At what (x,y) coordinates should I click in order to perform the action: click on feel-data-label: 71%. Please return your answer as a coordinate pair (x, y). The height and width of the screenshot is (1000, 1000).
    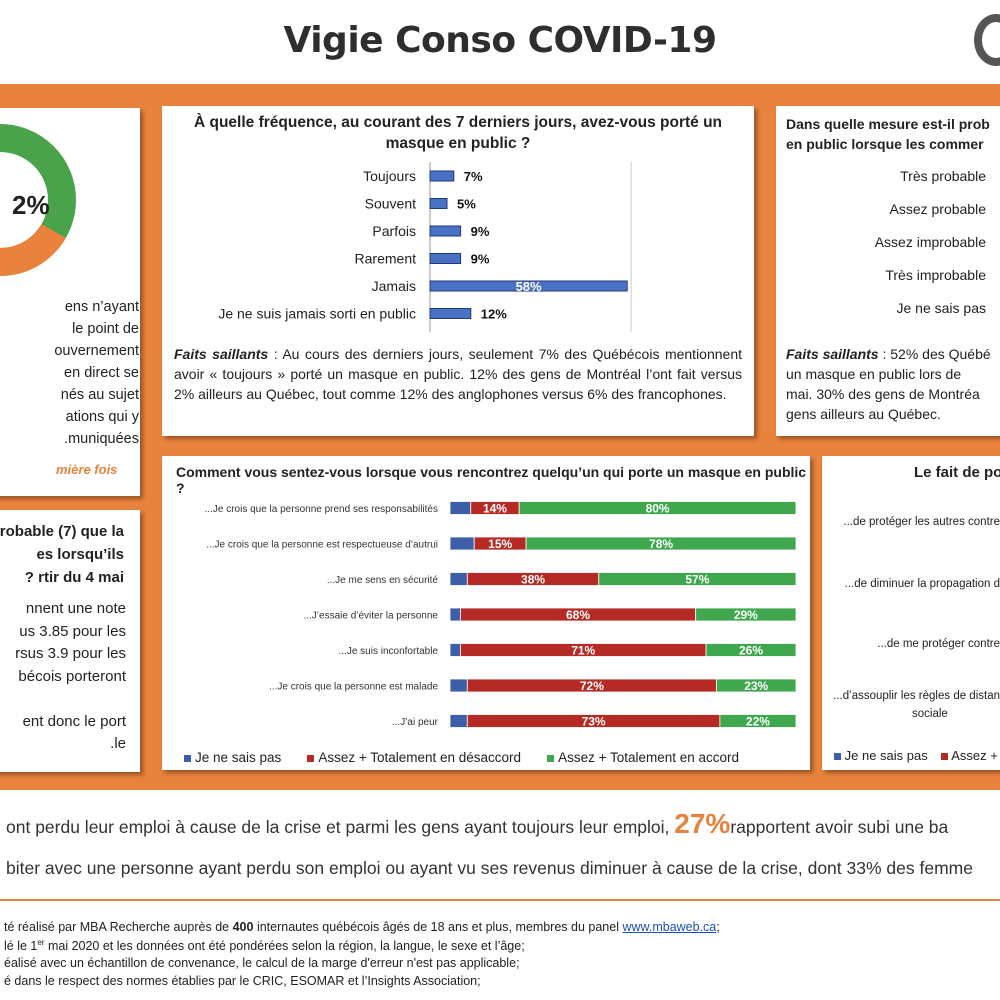
    Looking at the image, I should click on (583, 651).